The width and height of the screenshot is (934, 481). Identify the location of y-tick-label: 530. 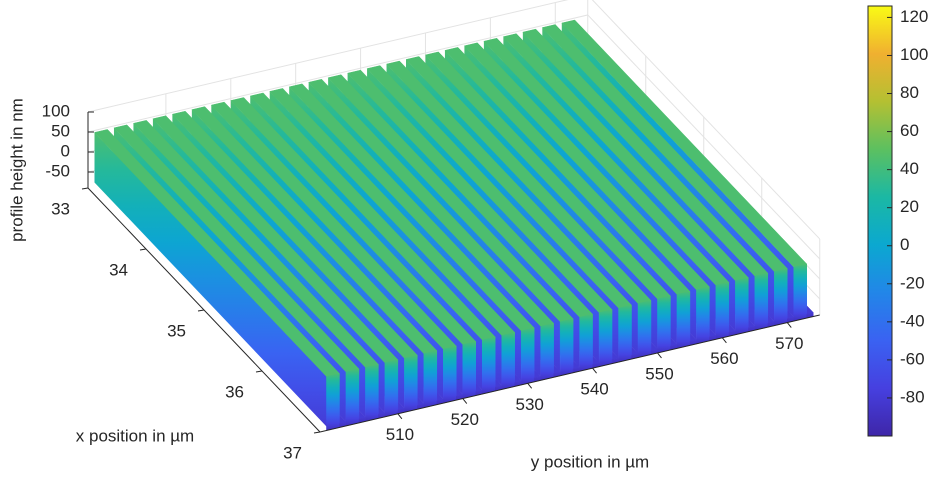
(529, 404).